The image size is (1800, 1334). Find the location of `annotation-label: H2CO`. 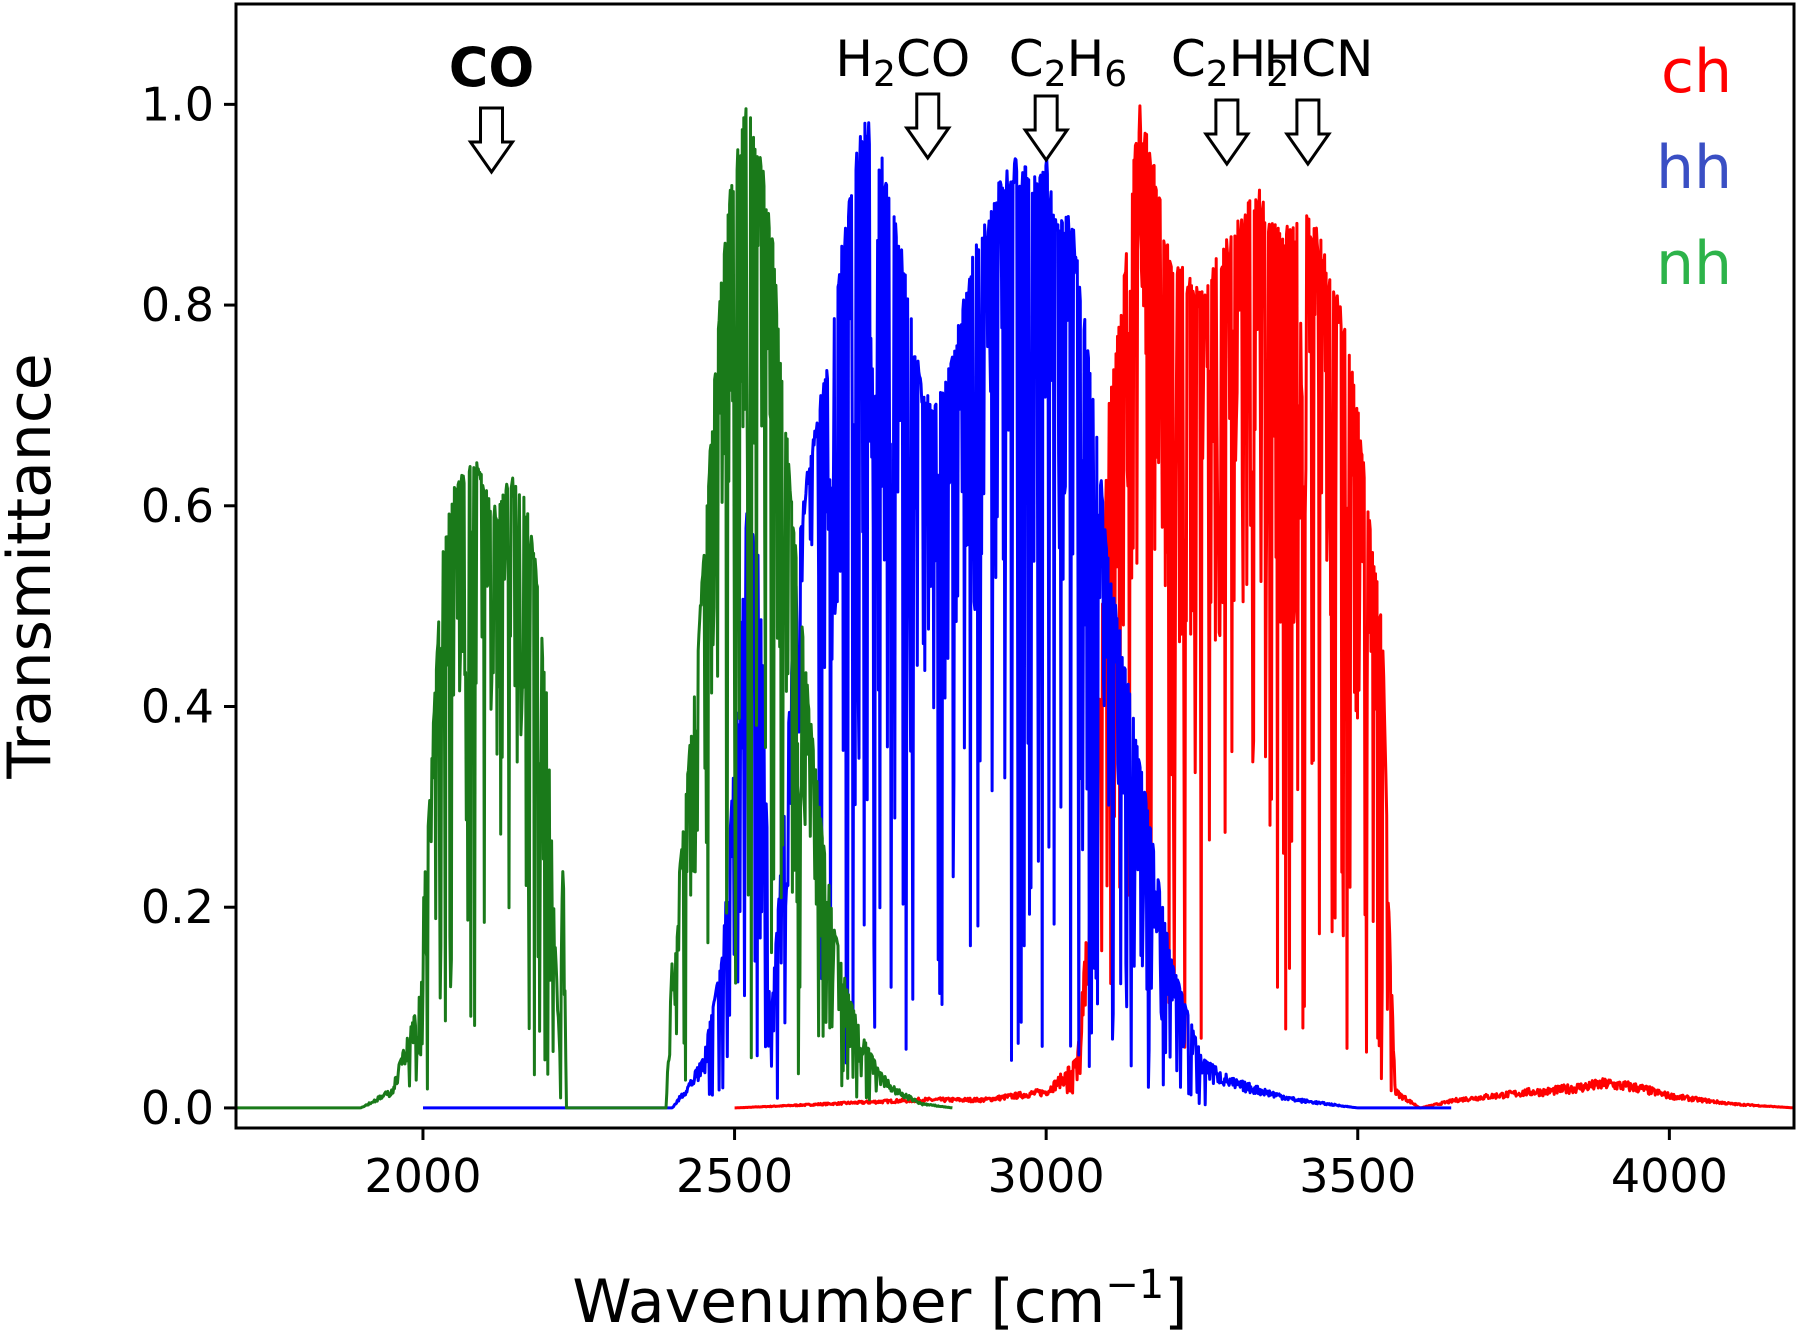

annotation-label: H2CO is located at coordinates (902, 62).